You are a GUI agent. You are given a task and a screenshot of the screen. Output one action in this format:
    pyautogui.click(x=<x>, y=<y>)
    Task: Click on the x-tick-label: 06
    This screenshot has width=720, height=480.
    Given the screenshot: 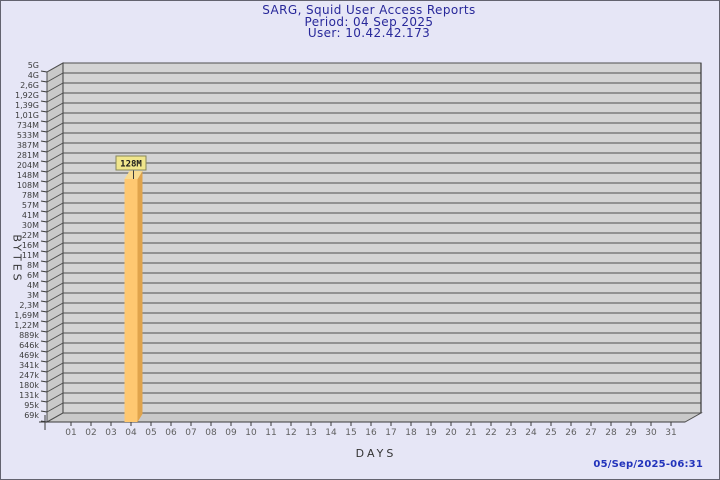 What is the action you would take?
    pyautogui.click(x=171, y=433)
    